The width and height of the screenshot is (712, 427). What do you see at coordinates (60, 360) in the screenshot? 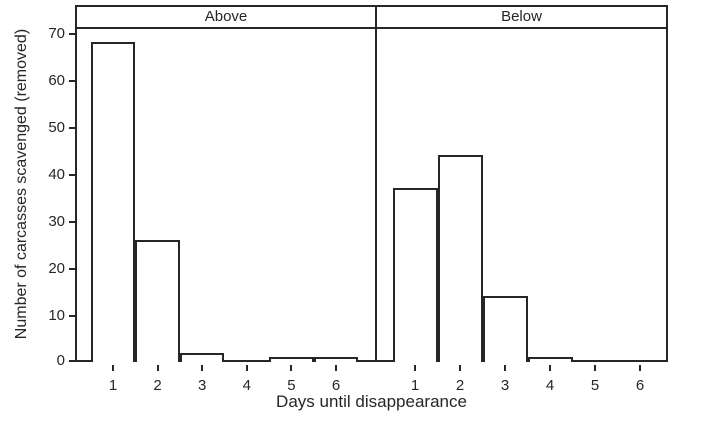
I see `y-tick-label: 0` at bounding box center [60, 360].